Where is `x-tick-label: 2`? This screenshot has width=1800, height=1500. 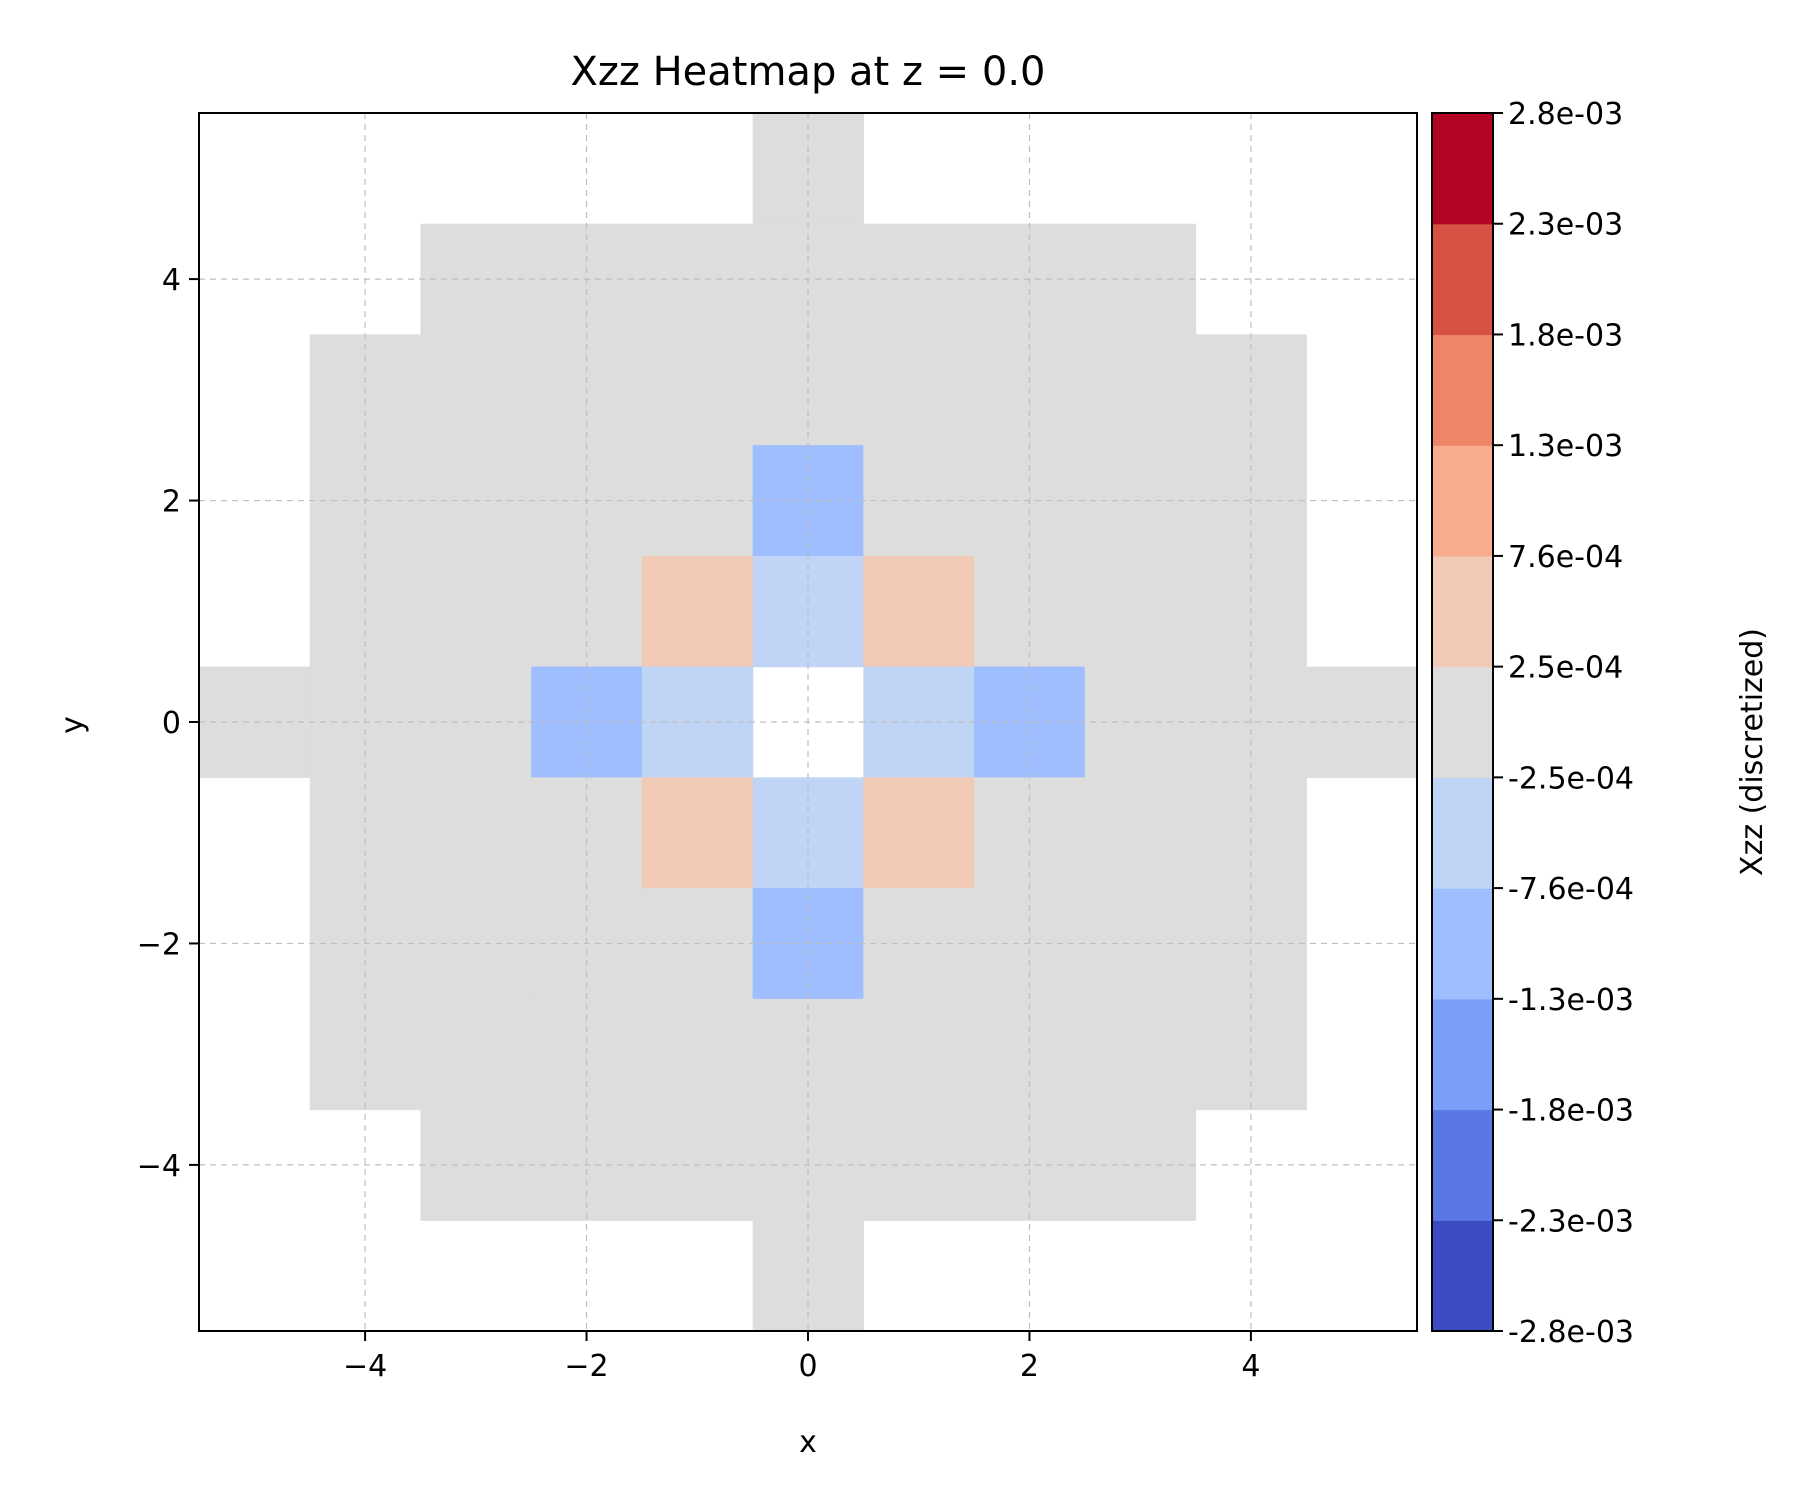
x-tick-label: 2 is located at coordinates (1029, 1366).